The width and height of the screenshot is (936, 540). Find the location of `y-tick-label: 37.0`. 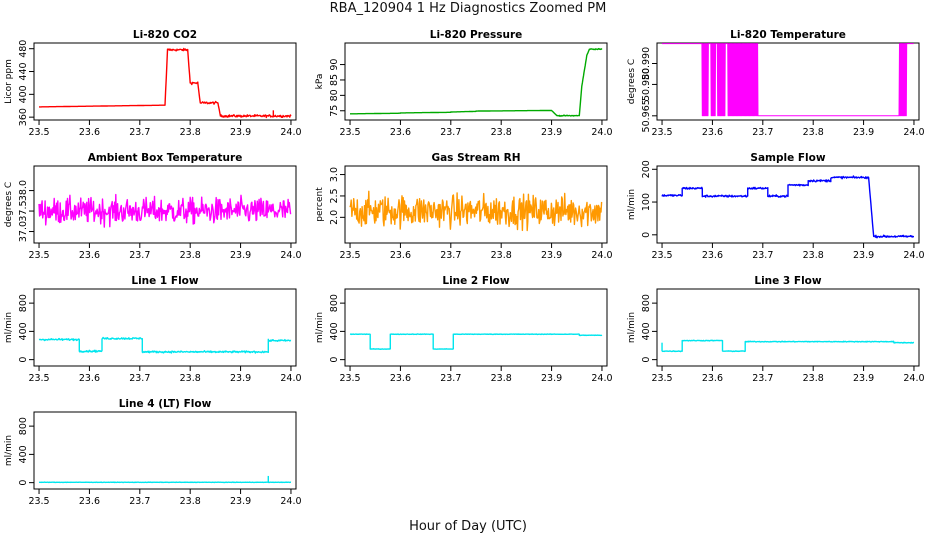

y-tick-label: 37.0 is located at coordinates (23, 231).